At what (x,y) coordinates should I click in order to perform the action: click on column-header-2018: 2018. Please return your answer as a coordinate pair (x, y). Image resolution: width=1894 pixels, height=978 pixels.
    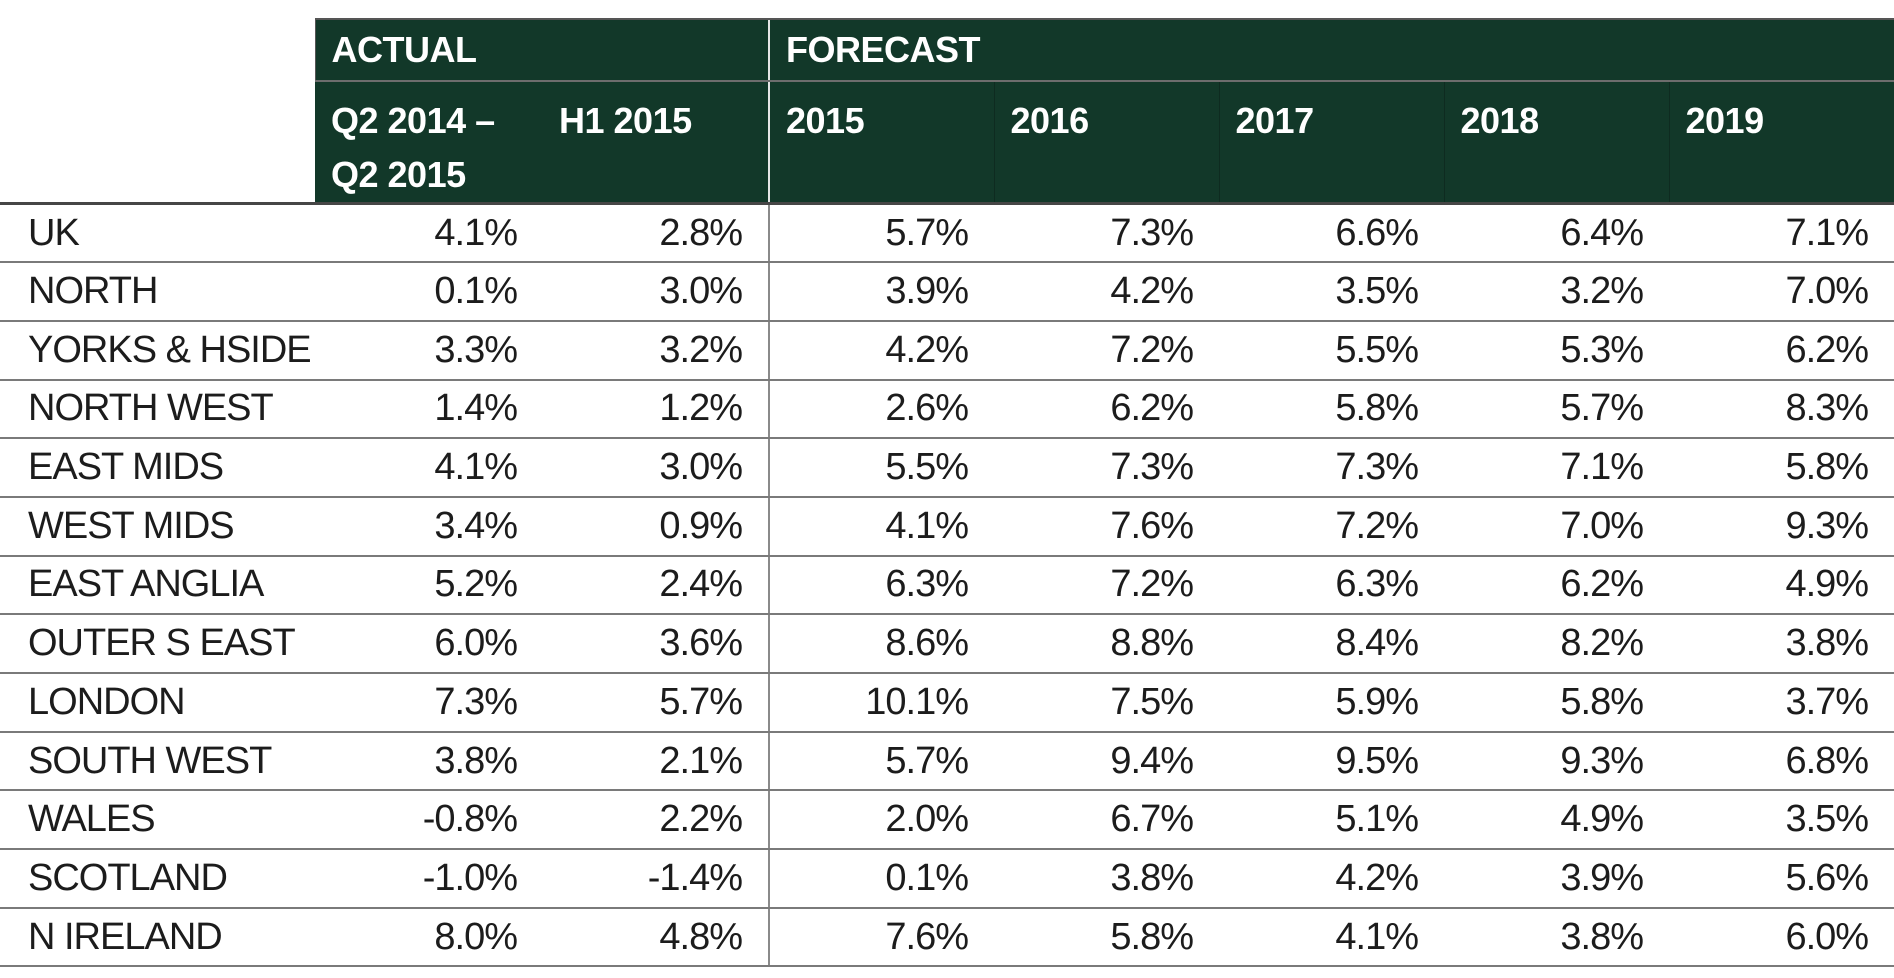
    Looking at the image, I should click on (1556, 143).